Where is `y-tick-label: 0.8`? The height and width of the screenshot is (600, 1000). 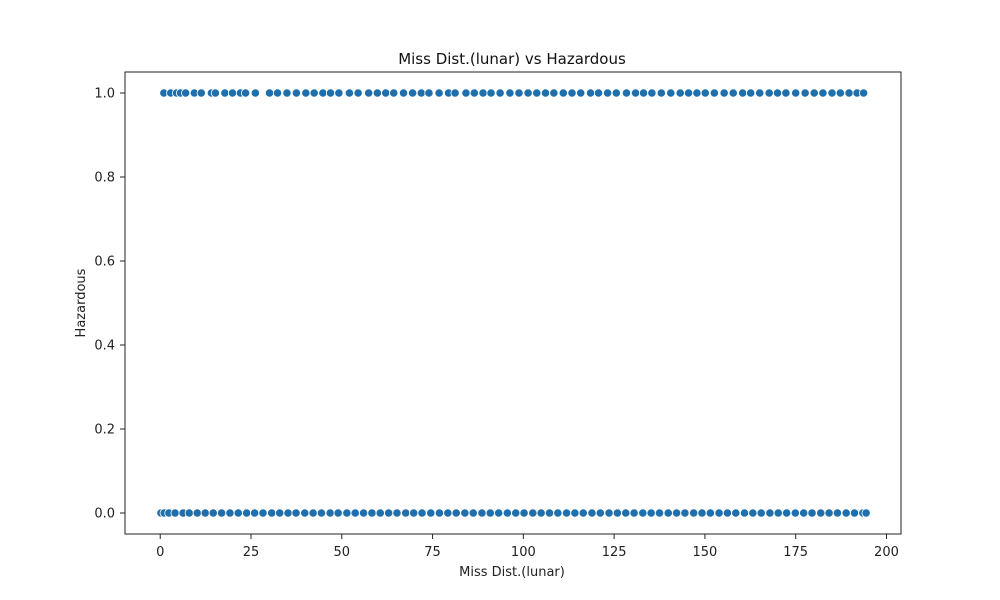
y-tick-label: 0.8 is located at coordinates (104, 178).